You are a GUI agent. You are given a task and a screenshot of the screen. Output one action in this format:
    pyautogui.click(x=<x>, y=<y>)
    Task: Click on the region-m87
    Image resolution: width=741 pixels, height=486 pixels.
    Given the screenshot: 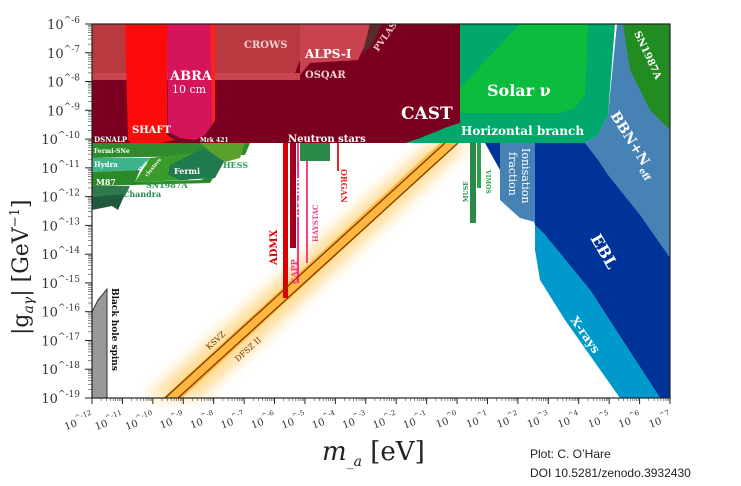 What is the action you would take?
    pyautogui.click(x=111, y=191)
    